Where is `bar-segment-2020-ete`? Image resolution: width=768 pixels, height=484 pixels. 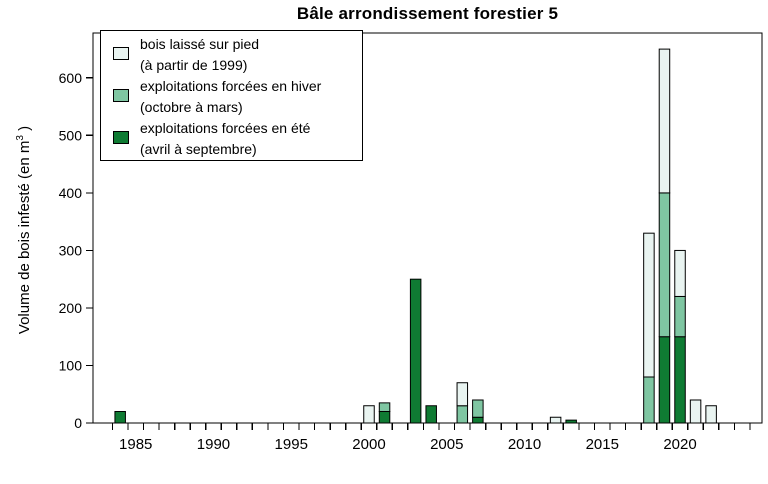 bar-segment-2020-ete is located at coordinates (680, 380).